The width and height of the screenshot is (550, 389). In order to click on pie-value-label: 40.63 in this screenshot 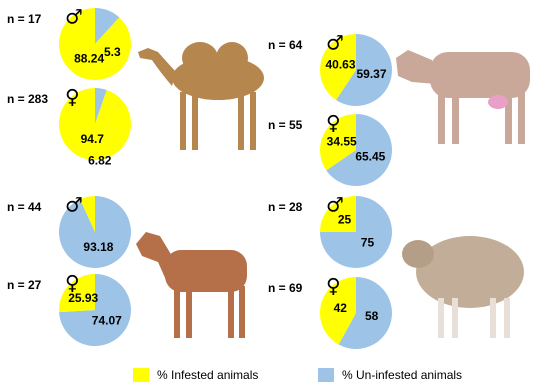, I will do `click(340, 64)`.